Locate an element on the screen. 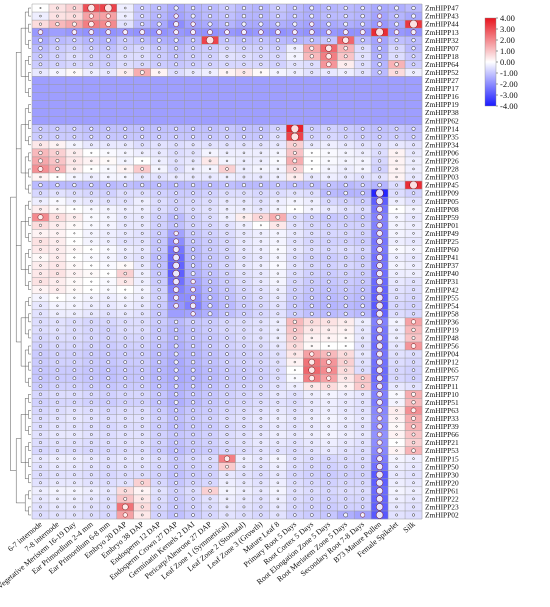 Image resolution: width=550 pixels, height=607 pixels. row-label: ZmHIPP55 is located at coordinates (442, 297).